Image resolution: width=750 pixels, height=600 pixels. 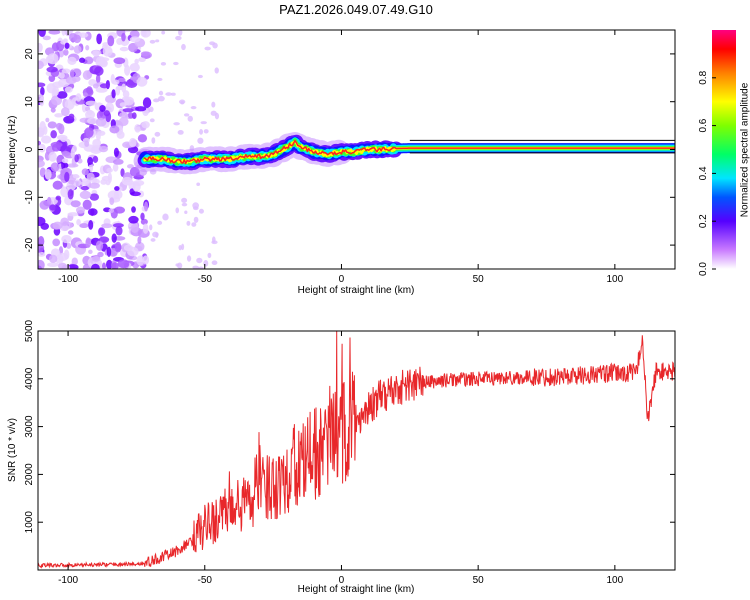 I want to click on spectrogram-x-tick-label: 50, so click(x=479, y=279).